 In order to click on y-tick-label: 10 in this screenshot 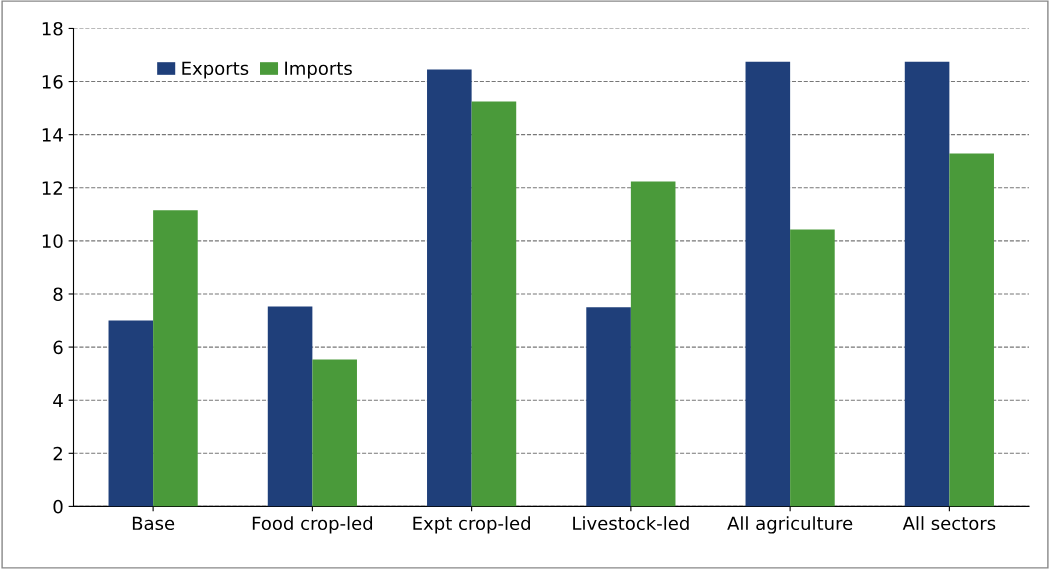, I will do `click(52, 241)`.